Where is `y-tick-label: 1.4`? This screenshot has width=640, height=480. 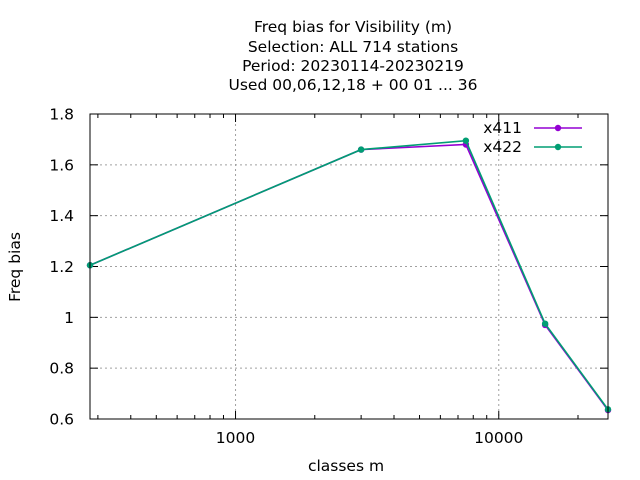 y-tick-label: 1.4 is located at coordinates (61, 216).